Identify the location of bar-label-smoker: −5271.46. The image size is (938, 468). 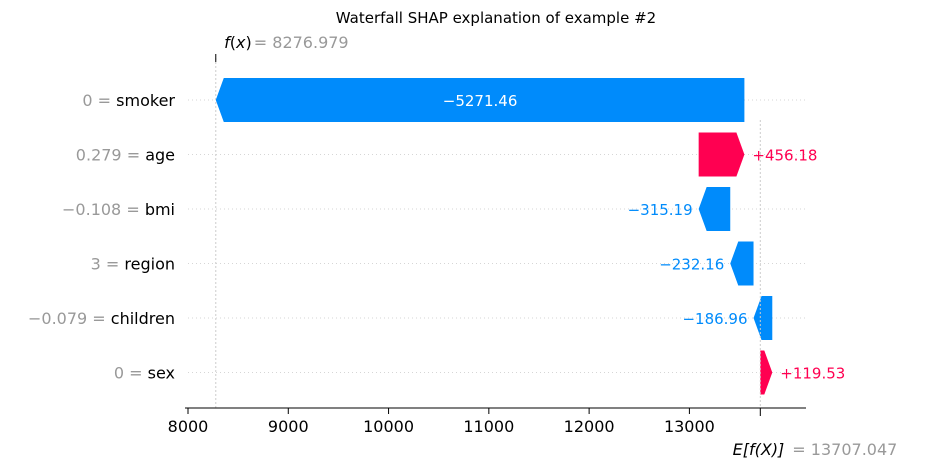
(480, 101).